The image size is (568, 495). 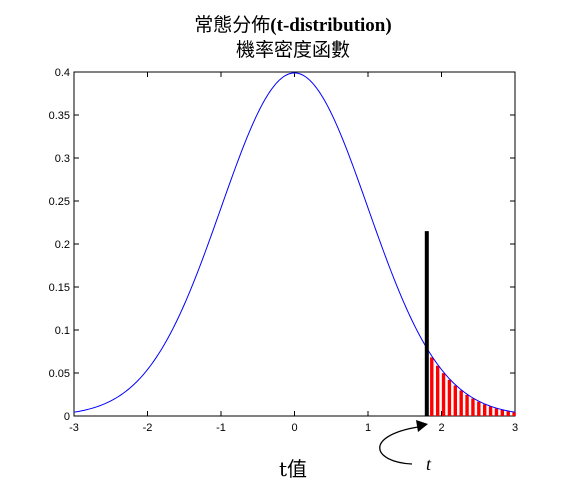 What do you see at coordinates (515, 428) in the screenshot?
I see `x-tick-label: 3` at bounding box center [515, 428].